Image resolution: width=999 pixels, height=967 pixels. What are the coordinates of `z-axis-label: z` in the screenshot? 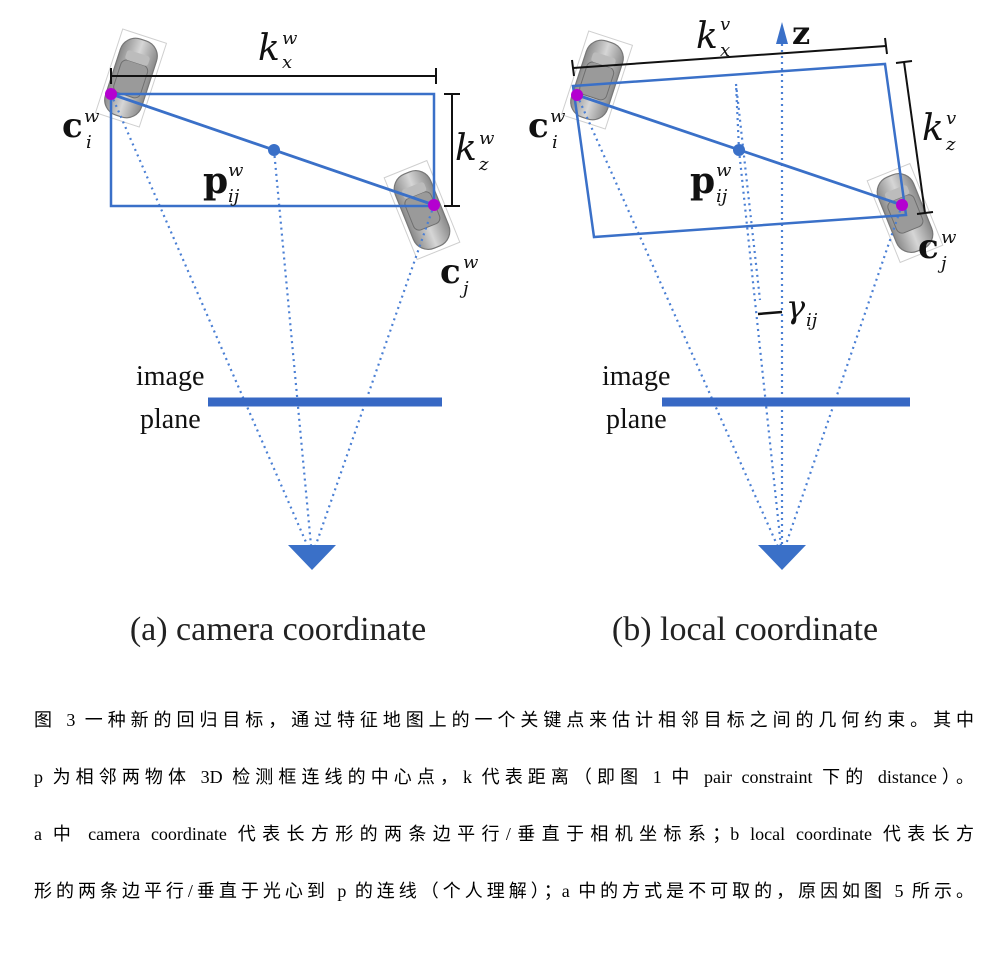 It's located at (801, 33).